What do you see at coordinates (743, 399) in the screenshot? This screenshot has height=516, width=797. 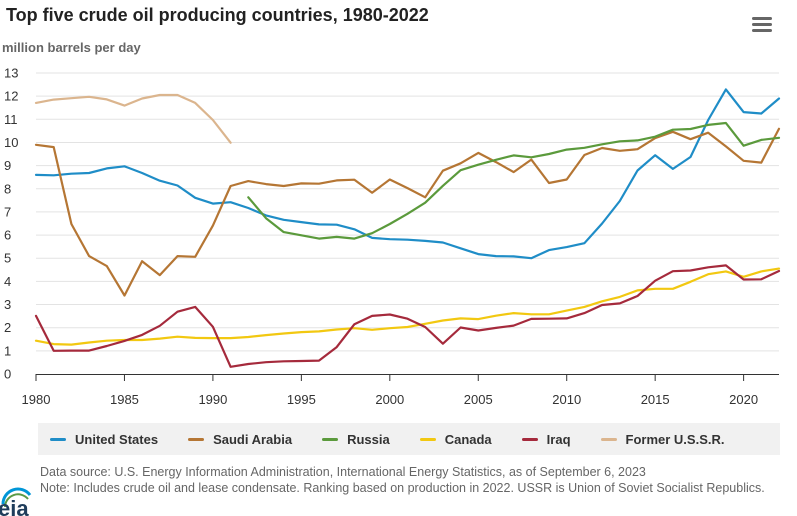 I see `x-tick-label: 2020` at bounding box center [743, 399].